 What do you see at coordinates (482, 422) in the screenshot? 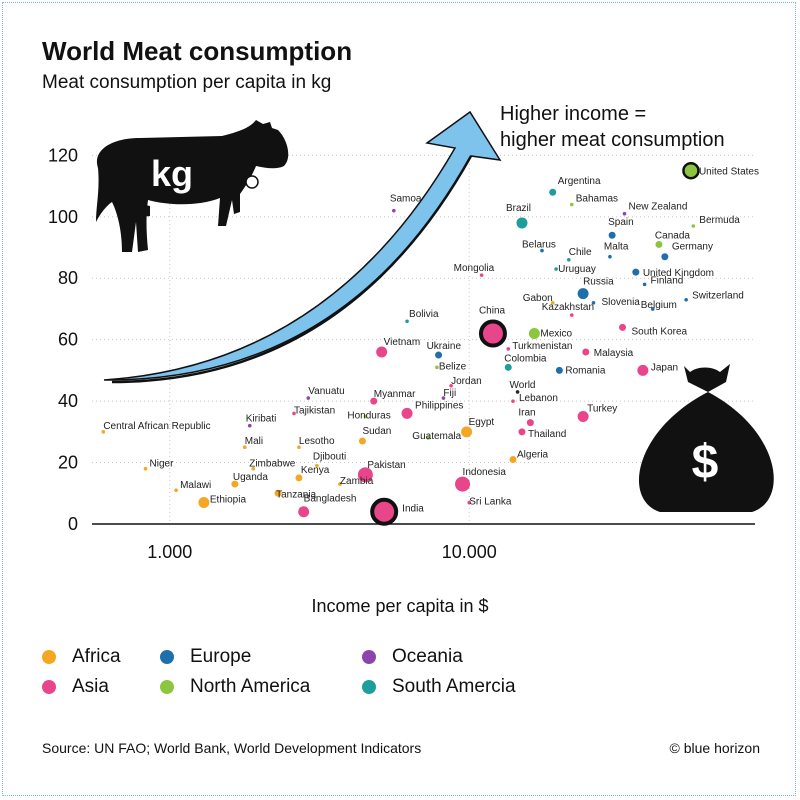
I see `label-egypt: Egypt` at bounding box center [482, 422].